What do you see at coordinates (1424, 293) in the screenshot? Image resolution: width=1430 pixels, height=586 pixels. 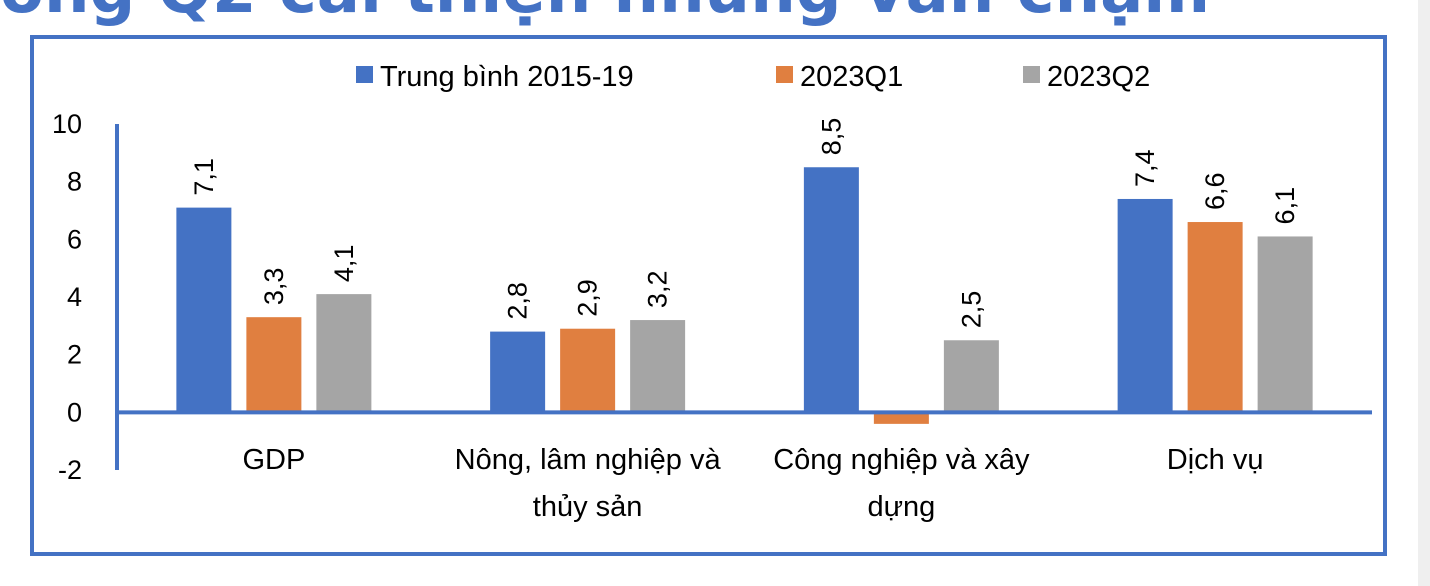 I see `right-scroll-strip` at bounding box center [1424, 293].